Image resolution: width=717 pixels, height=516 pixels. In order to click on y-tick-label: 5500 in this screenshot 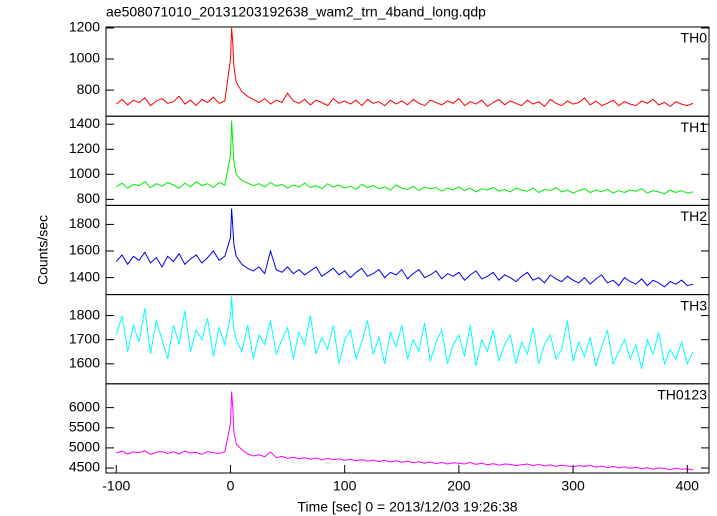, I will do `click(84, 426)`.